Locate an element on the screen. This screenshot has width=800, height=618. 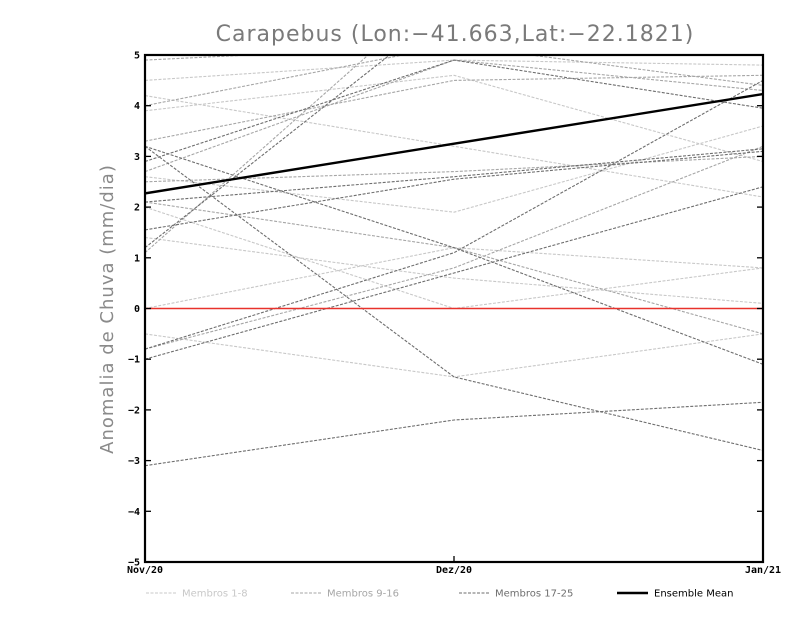
x-tick-label: Dez/20 is located at coordinates (454, 570).